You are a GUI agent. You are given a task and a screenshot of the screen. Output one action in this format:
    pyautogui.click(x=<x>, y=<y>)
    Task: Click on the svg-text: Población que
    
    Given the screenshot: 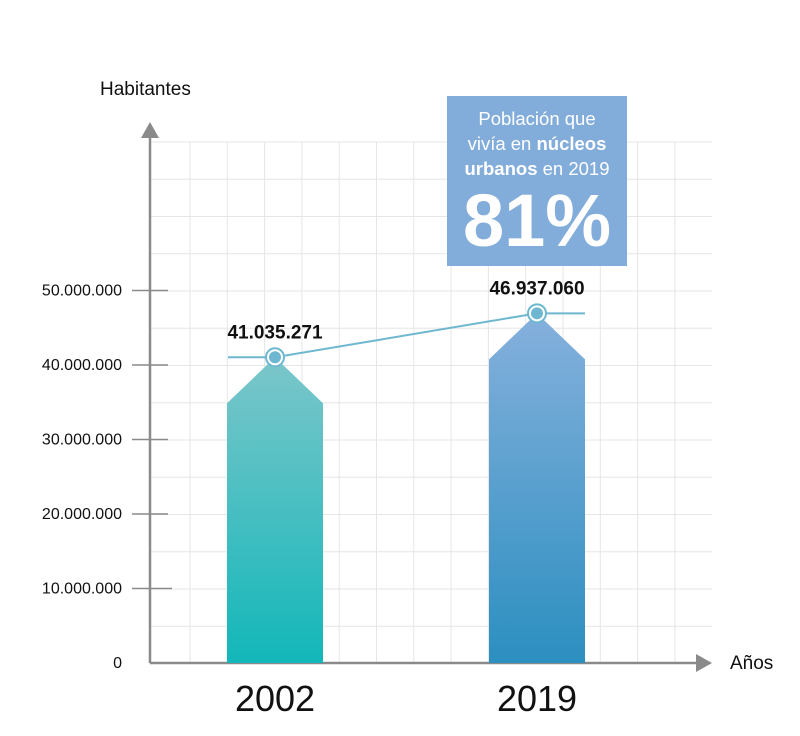 What is the action you would take?
    pyautogui.click(x=536, y=118)
    